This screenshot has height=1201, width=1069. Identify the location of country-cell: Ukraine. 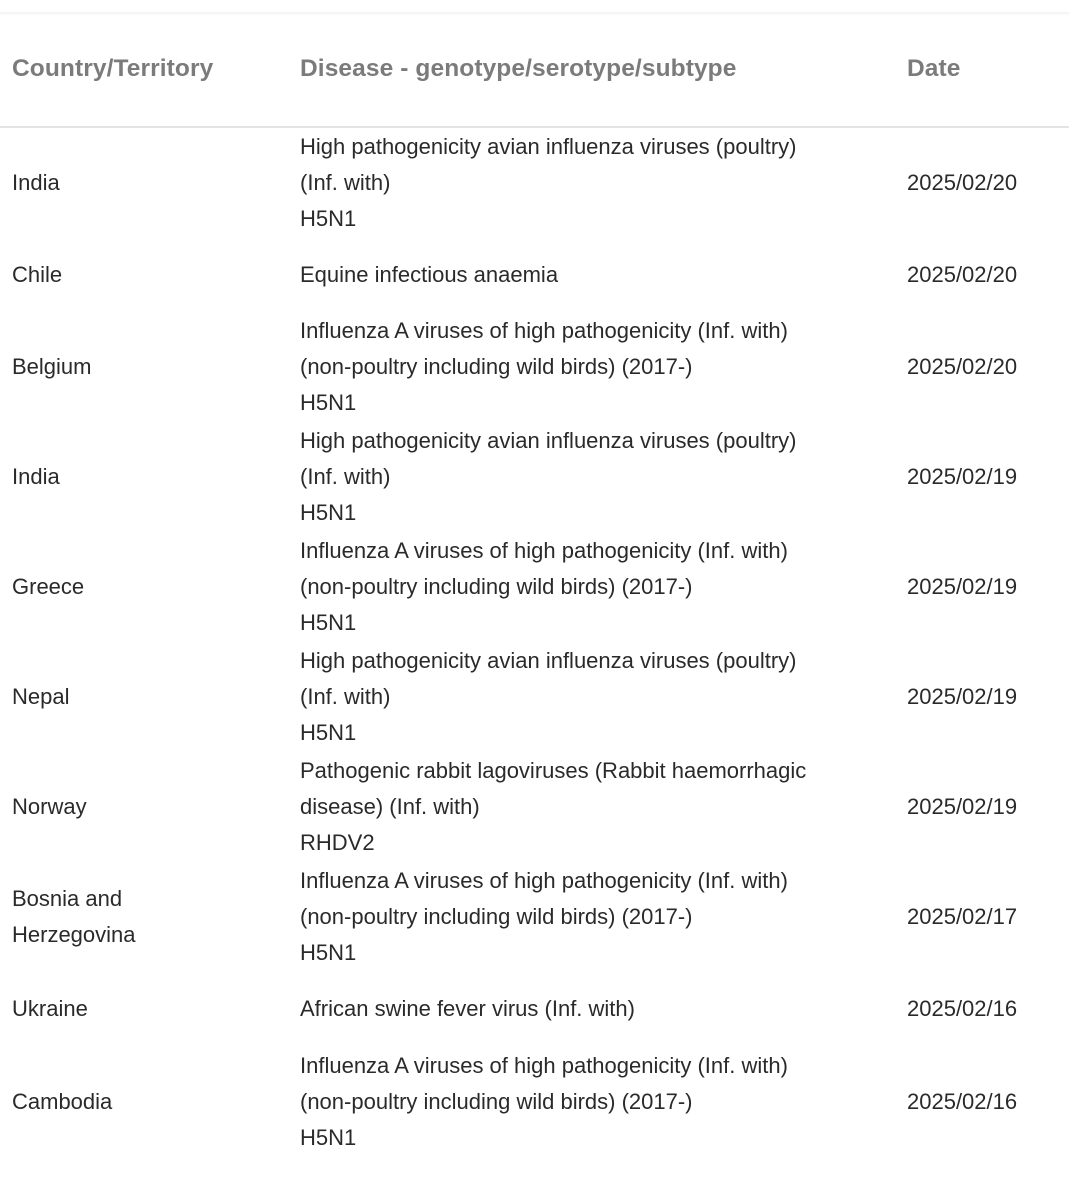
(147, 1009).